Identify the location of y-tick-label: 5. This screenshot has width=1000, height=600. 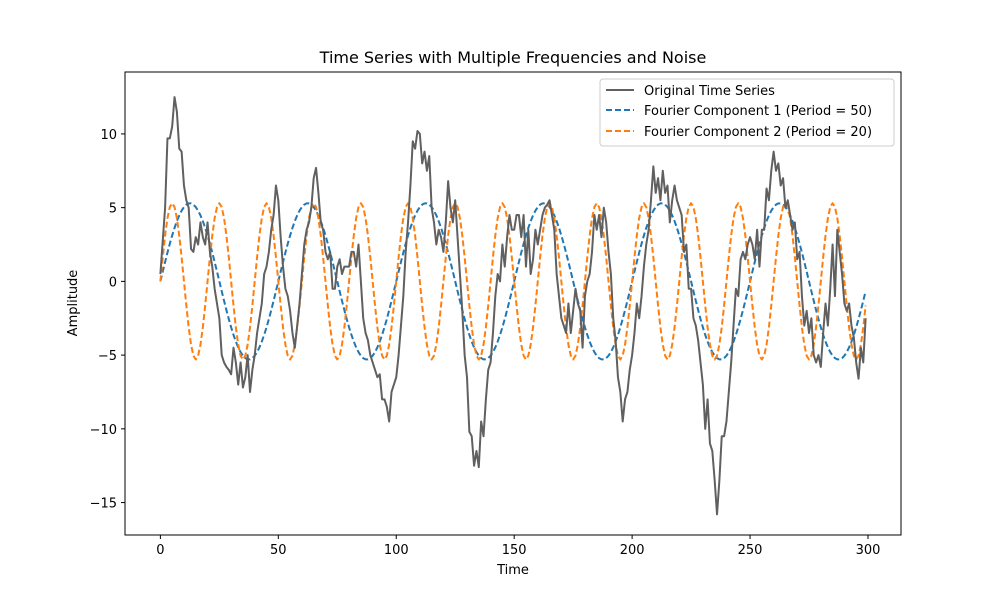
(113, 209).